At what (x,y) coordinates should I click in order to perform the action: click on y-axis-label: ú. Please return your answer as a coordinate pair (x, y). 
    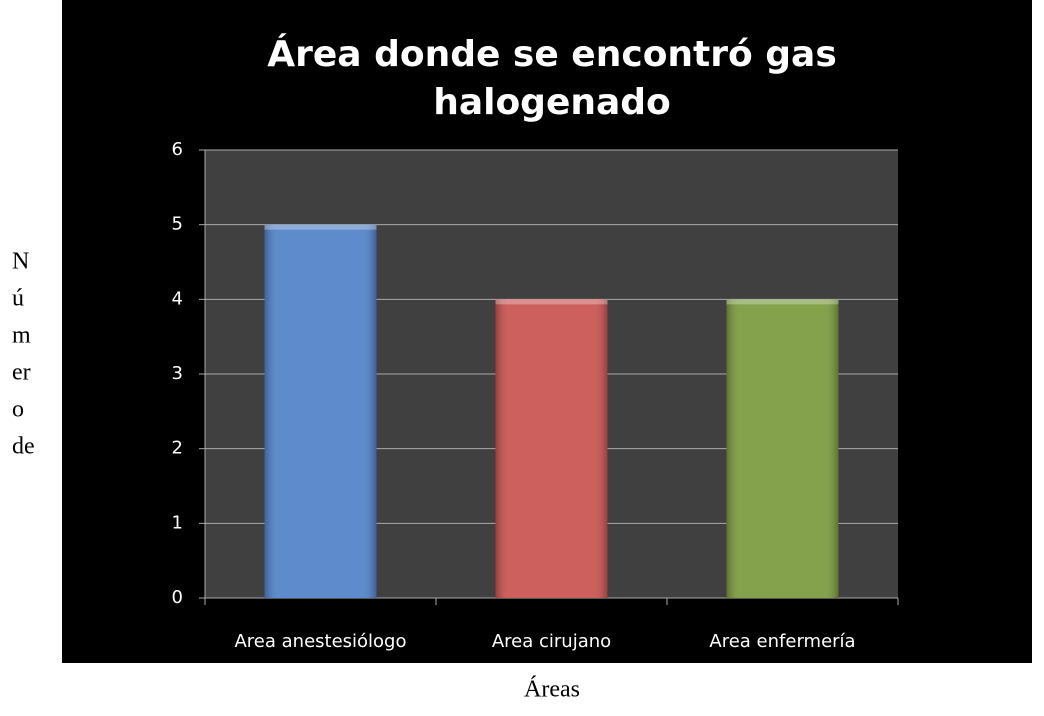
    Looking at the image, I should click on (18, 299).